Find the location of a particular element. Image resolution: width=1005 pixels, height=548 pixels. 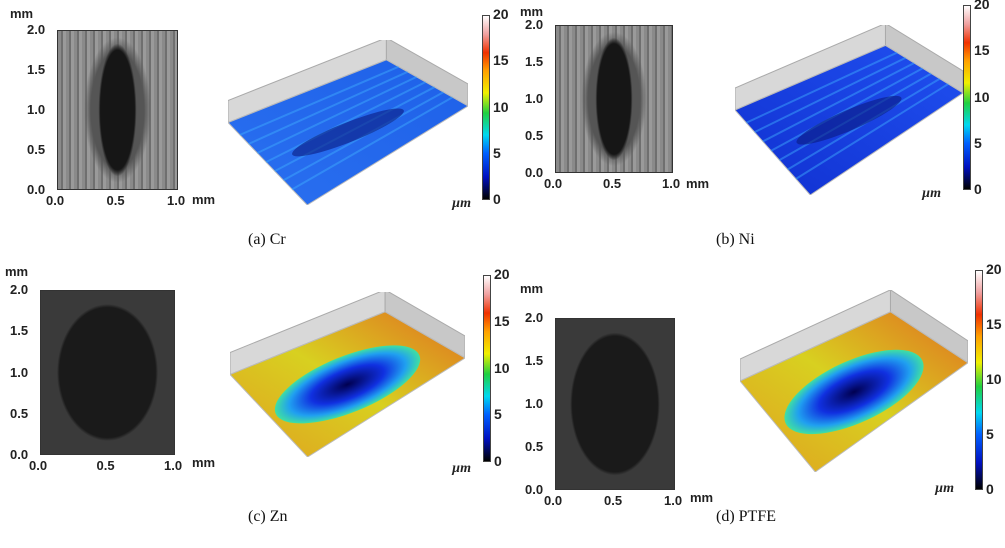

surface-3d-plot-b is located at coordinates (849, 110).